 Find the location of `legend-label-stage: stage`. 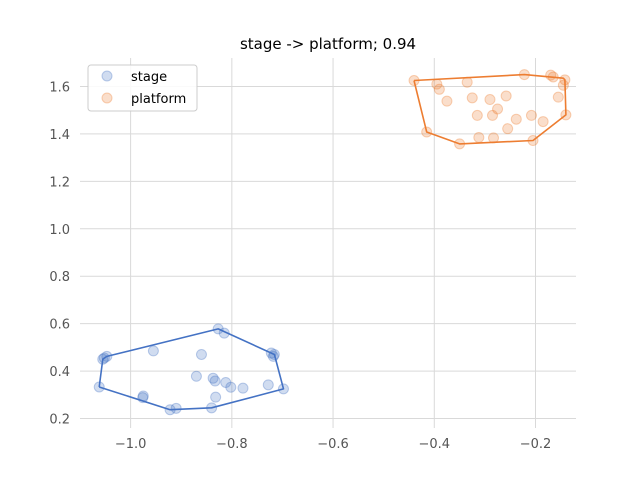

legend-label-stage: stage is located at coordinates (149, 77).